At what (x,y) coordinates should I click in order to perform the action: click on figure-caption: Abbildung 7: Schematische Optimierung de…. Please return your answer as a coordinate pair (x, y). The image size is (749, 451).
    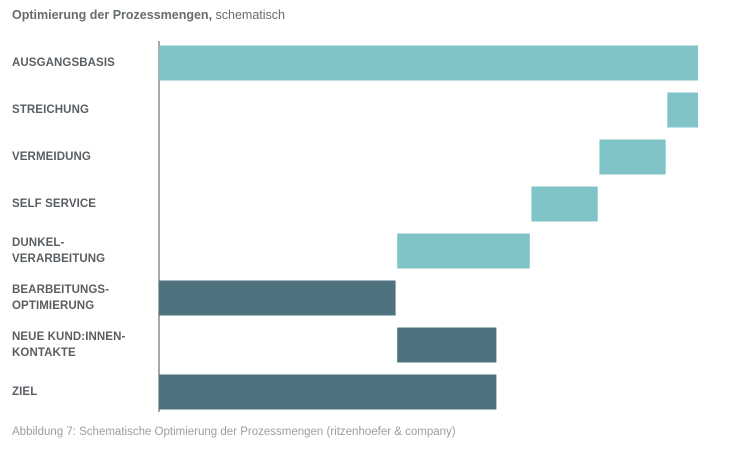
    Looking at the image, I should click on (234, 432).